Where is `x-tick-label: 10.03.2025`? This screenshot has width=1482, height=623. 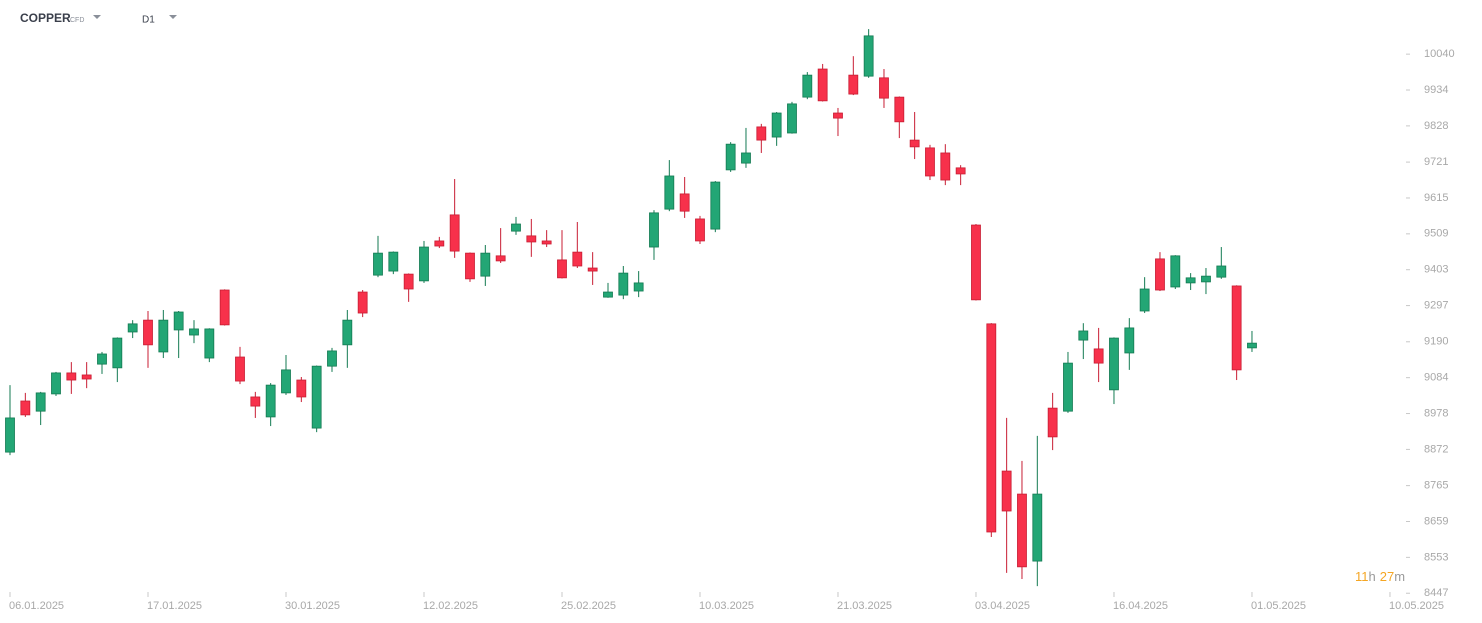 x-tick-label: 10.03.2025 is located at coordinates (726, 606).